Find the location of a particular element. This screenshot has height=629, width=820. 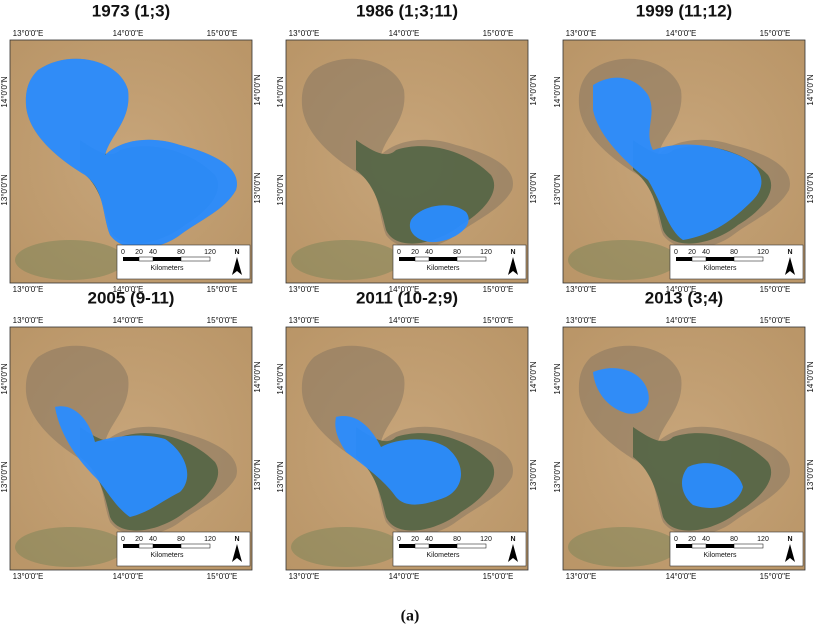

scale-tick-label: 80 is located at coordinates (181, 252).